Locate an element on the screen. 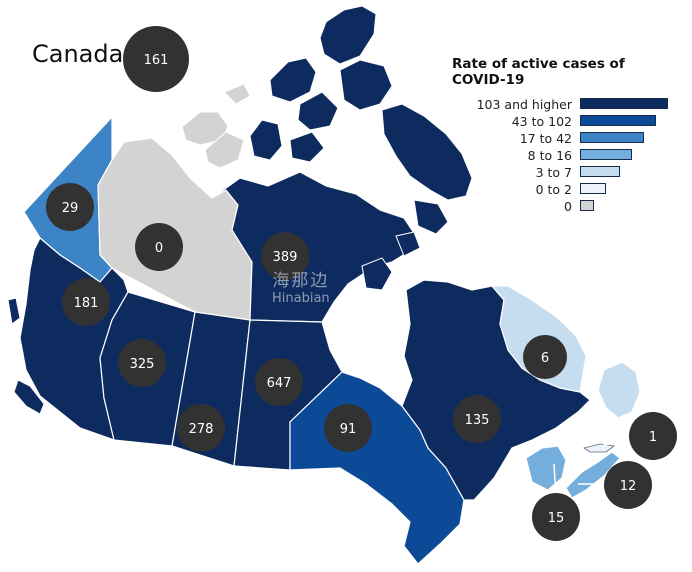 This screenshot has height=572, width=692. badge-northwest-territories: 0 is located at coordinates (159, 247).